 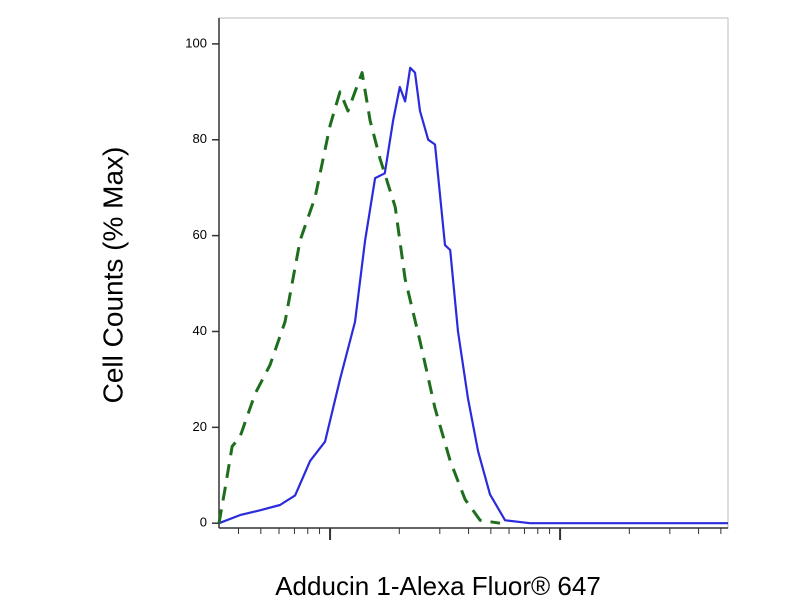 I want to click on y-tick-label: 20, so click(x=200, y=426).